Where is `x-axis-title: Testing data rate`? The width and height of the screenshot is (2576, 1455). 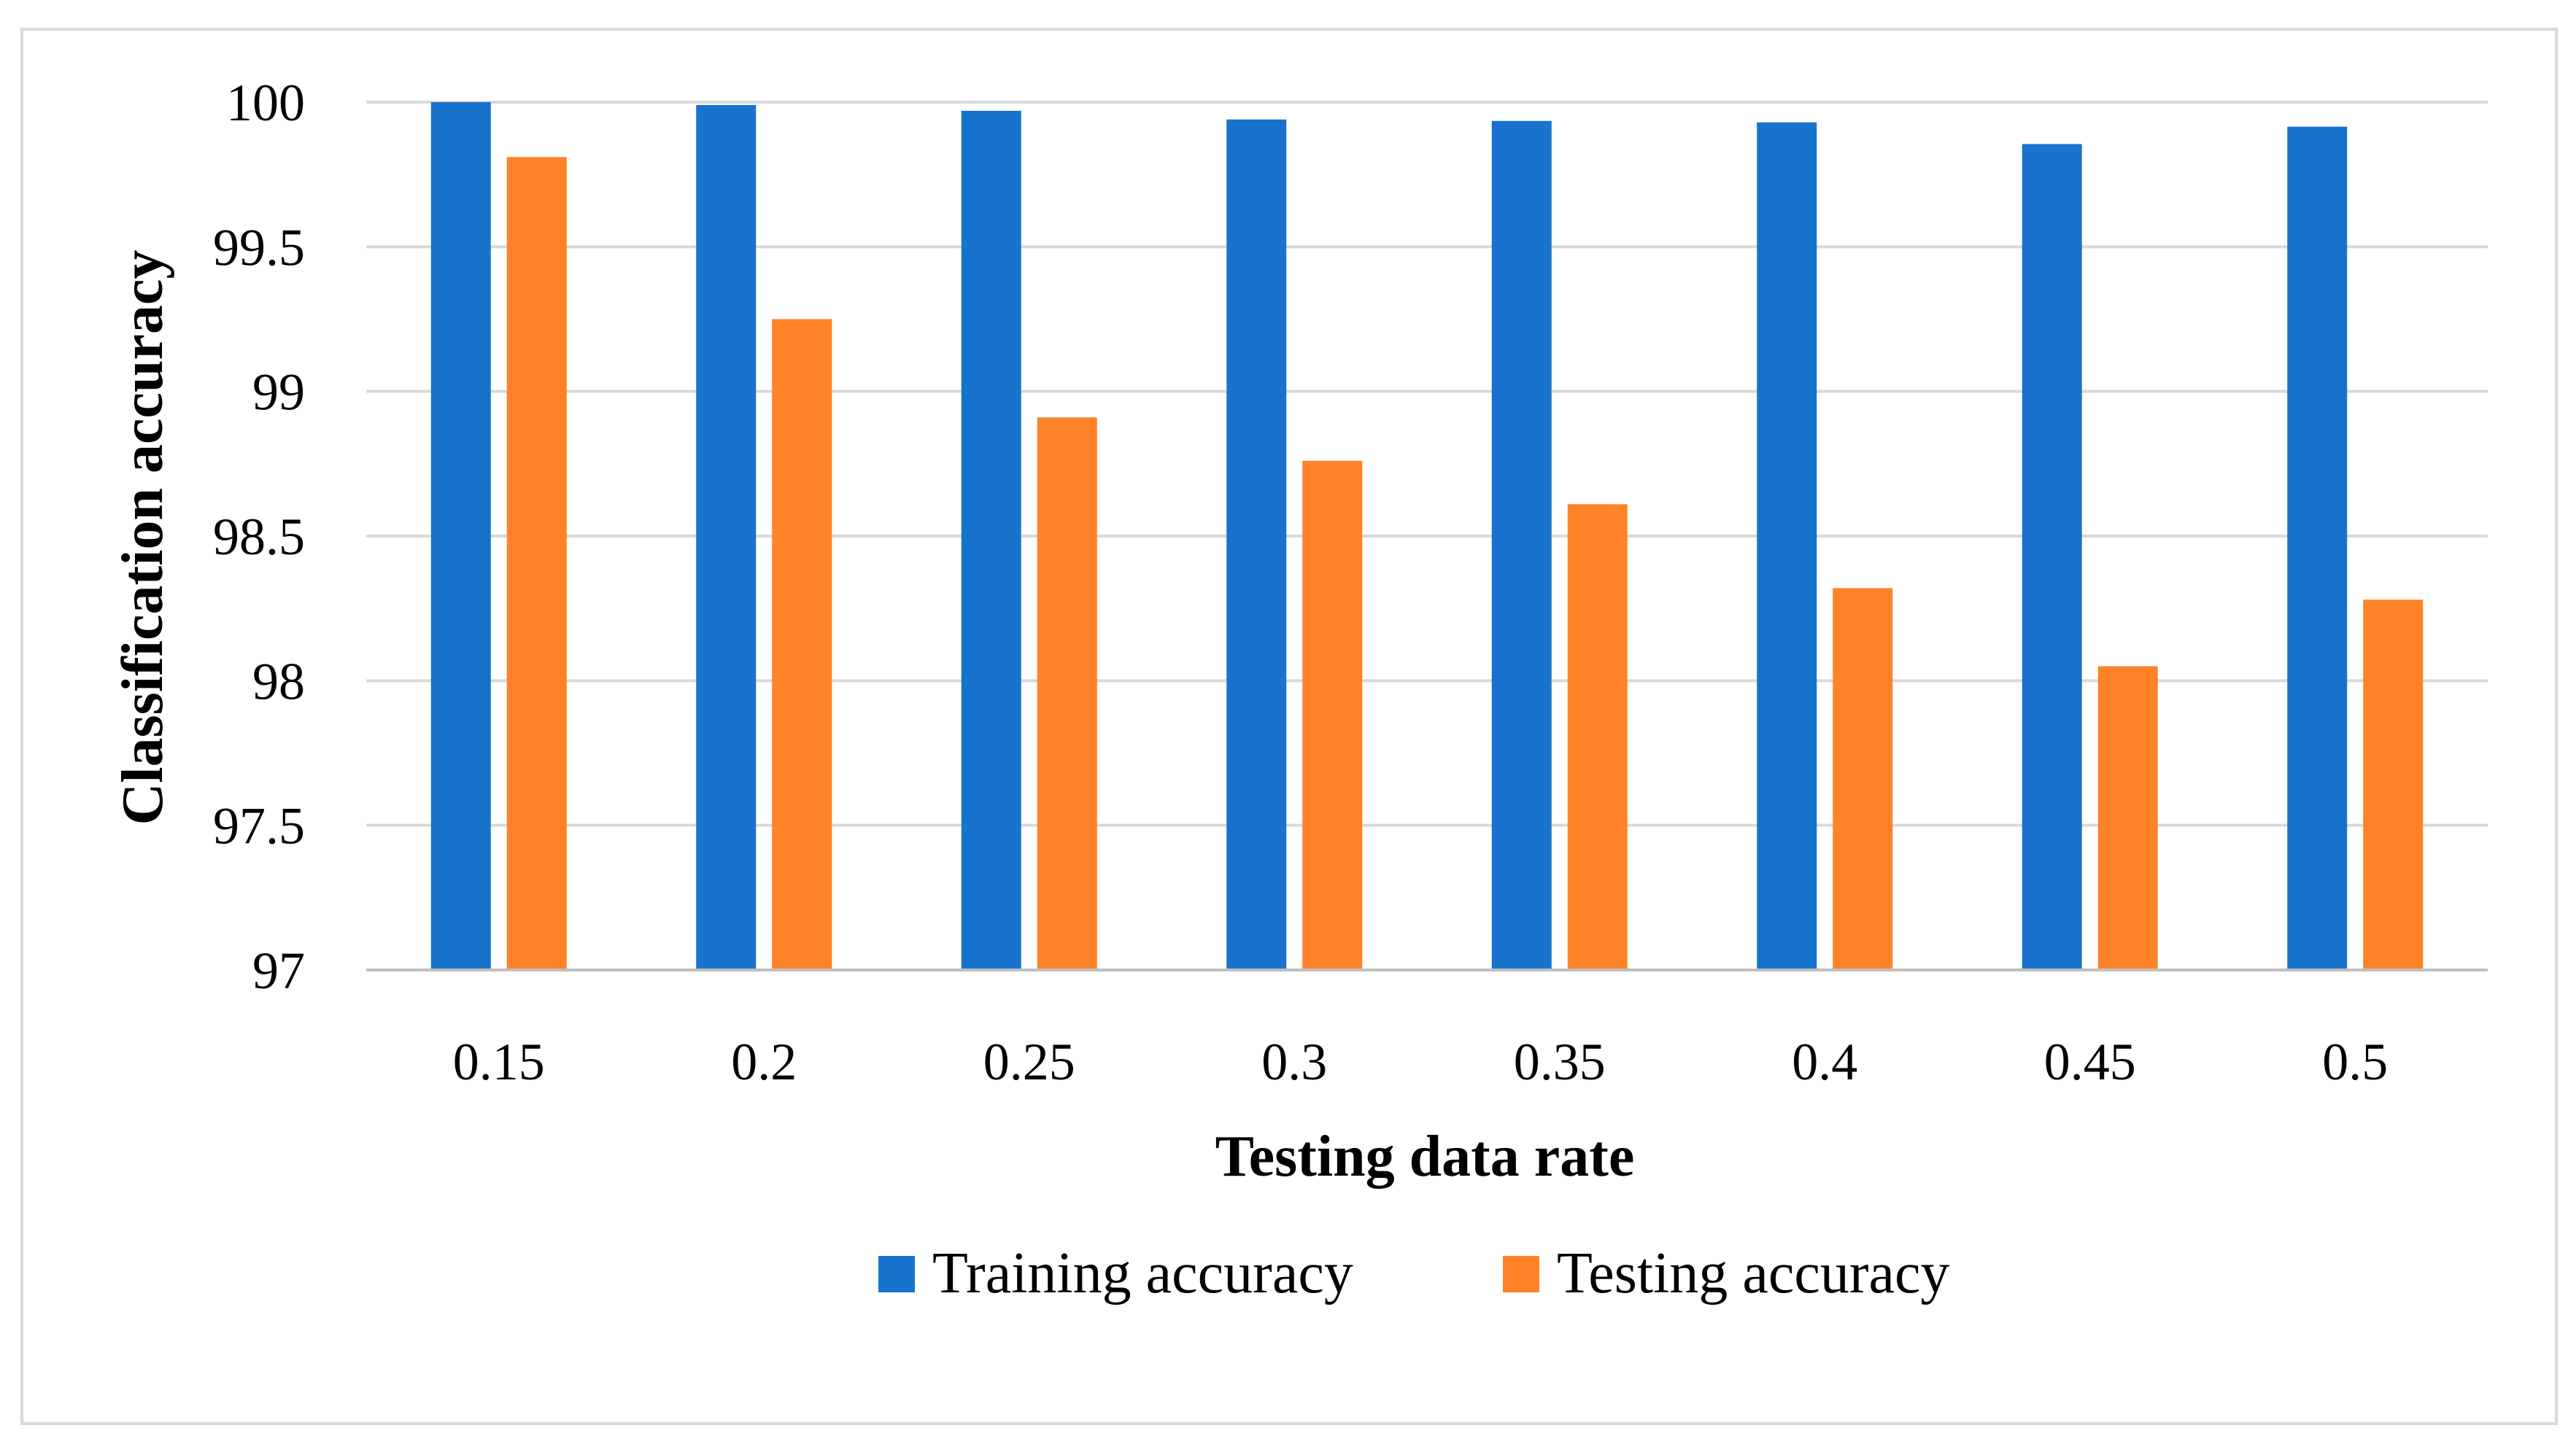
x-axis-title: Testing data rate is located at coordinates (1425, 1157).